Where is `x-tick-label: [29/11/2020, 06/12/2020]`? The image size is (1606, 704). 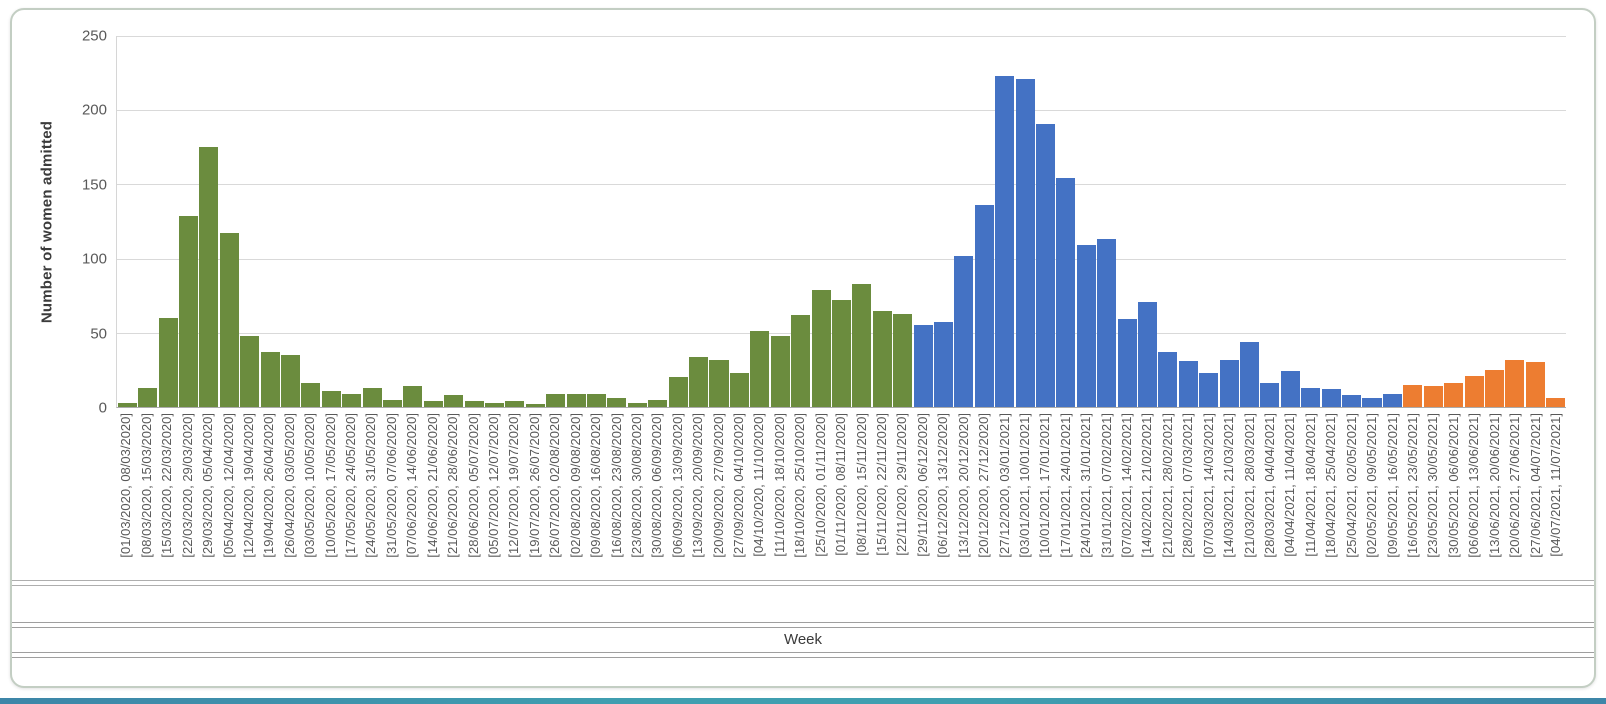
x-tick-label: [29/11/2020, 06/12/2020] is located at coordinates (922, 485).